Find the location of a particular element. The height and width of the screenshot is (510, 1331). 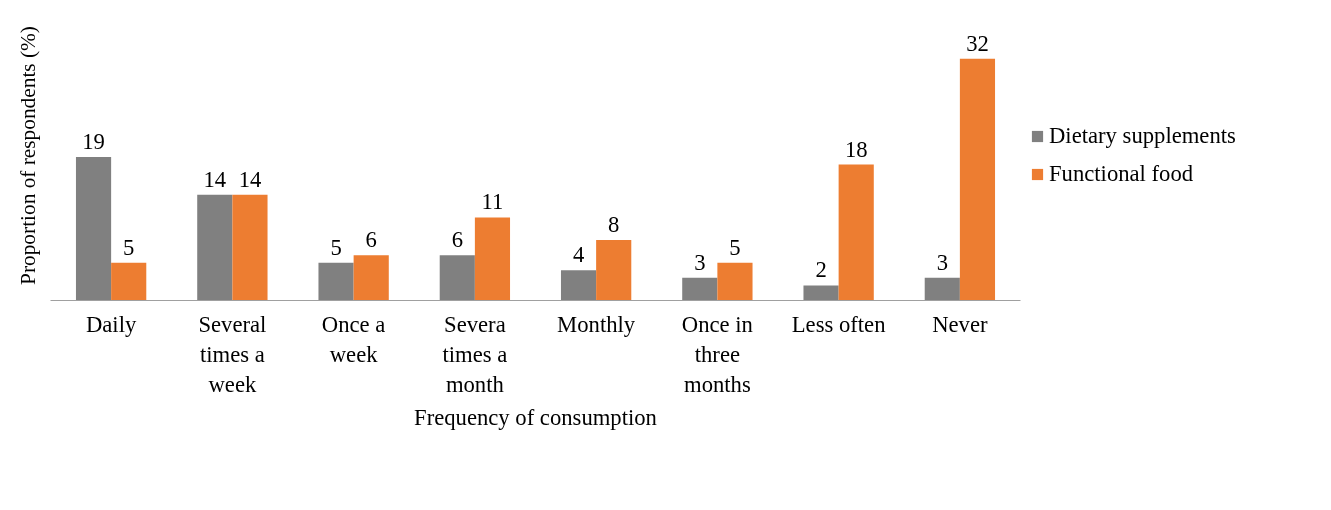

x-tick-label: Several times a week is located at coordinates (232, 354).